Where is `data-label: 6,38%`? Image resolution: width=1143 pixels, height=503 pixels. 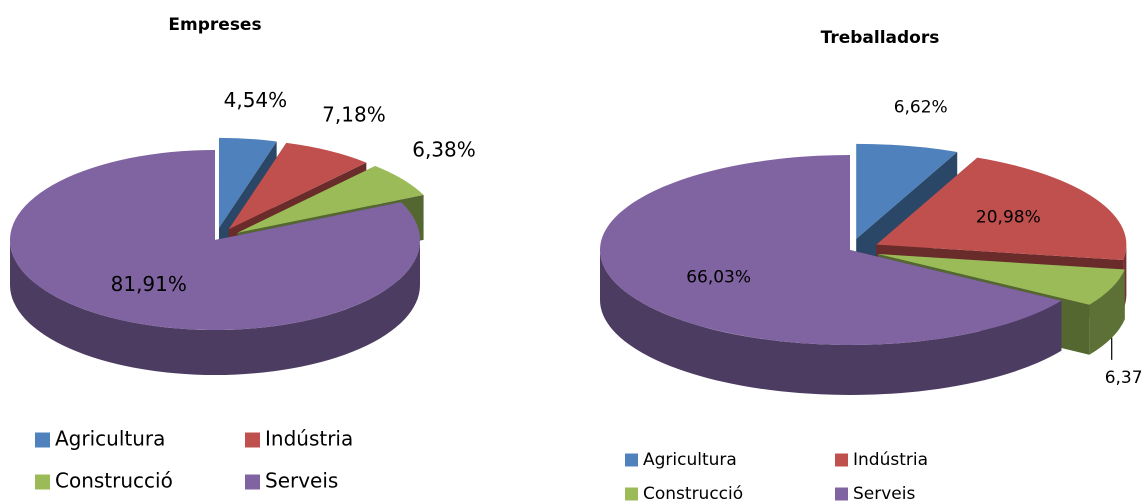
data-label: 6,38% is located at coordinates (444, 150).